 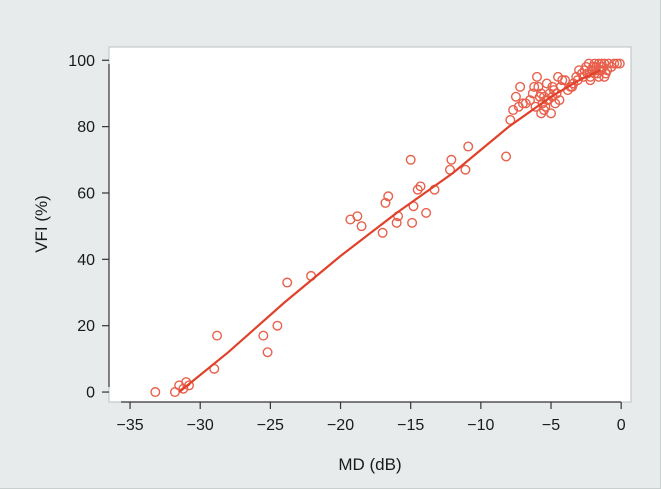 I want to click on x-tick-label: −25, so click(x=270, y=425).